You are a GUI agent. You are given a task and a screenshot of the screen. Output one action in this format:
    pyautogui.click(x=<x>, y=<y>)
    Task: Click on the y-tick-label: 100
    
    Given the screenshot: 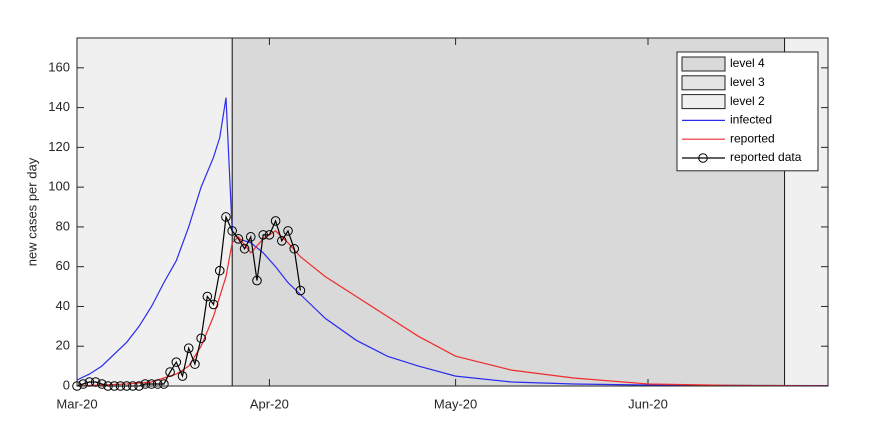 What is the action you would take?
    pyautogui.click(x=59, y=186)
    